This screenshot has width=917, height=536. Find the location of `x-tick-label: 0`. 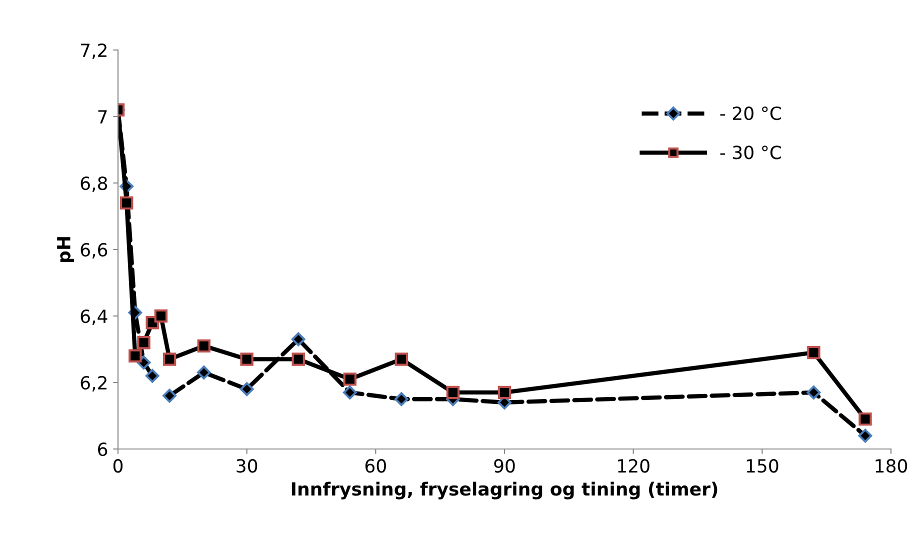

x-tick-label: 0 is located at coordinates (118, 466).